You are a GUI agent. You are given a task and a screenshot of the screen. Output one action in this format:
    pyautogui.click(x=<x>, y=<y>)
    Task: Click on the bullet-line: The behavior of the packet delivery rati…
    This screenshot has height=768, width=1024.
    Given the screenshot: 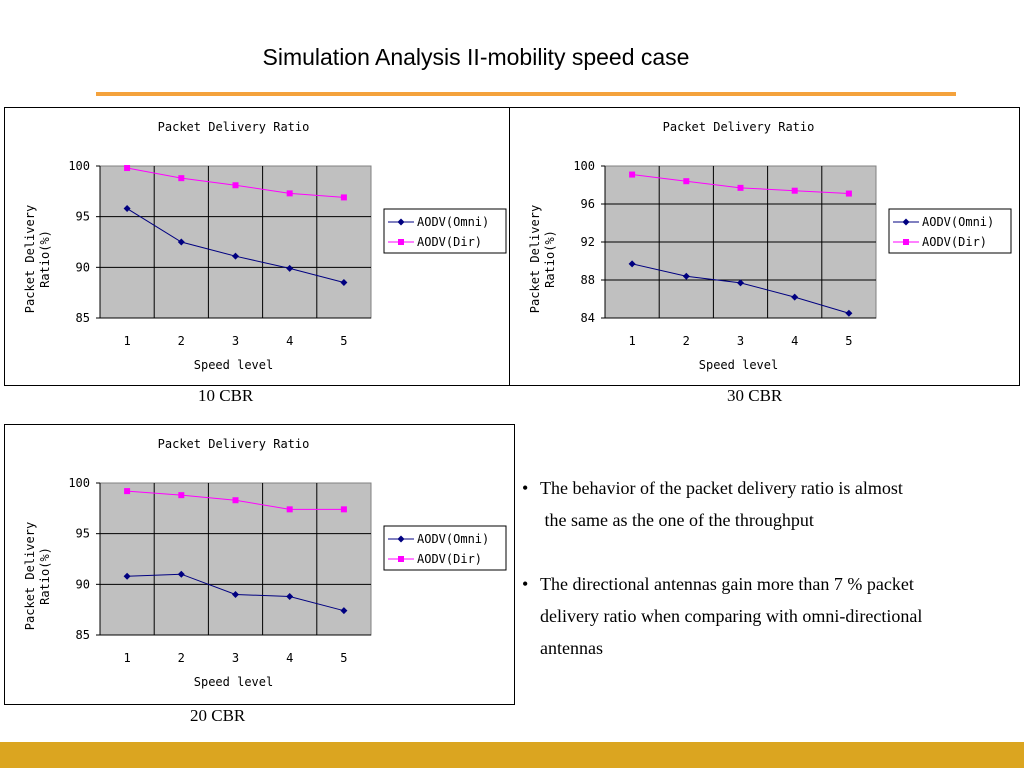 What is the action you would take?
    pyautogui.click(x=721, y=488)
    